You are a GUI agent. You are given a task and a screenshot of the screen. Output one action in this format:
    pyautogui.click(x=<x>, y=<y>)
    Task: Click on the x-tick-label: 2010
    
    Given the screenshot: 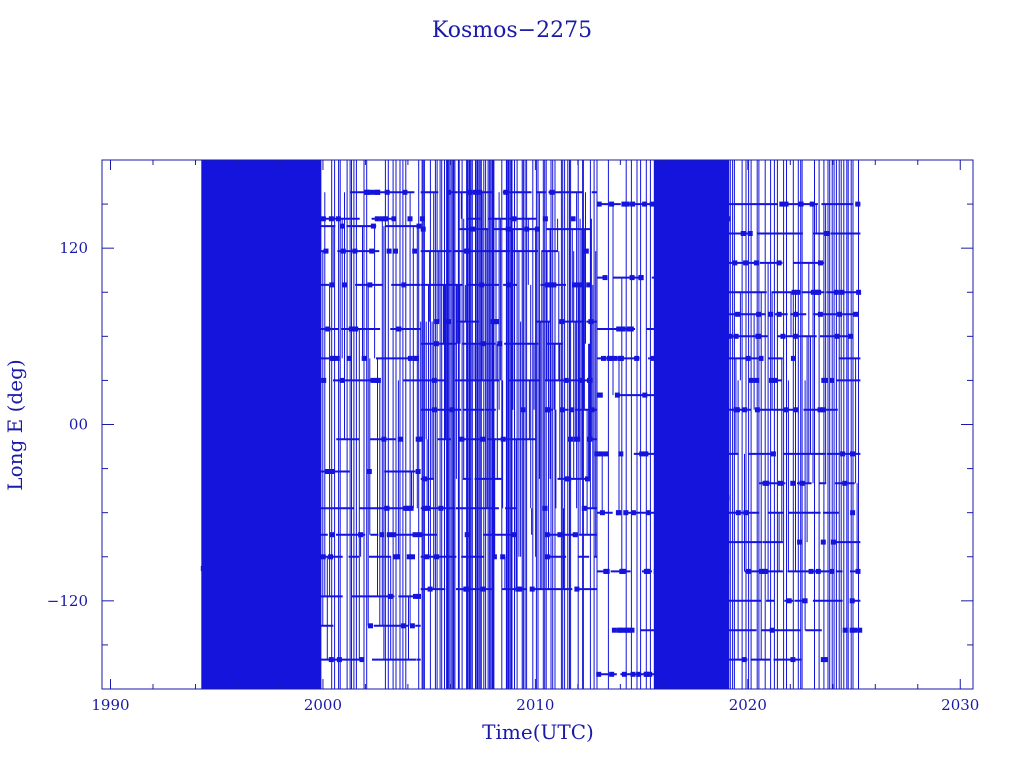 What is the action you would take?
    pyautogui.click(x=535, y=705)
    